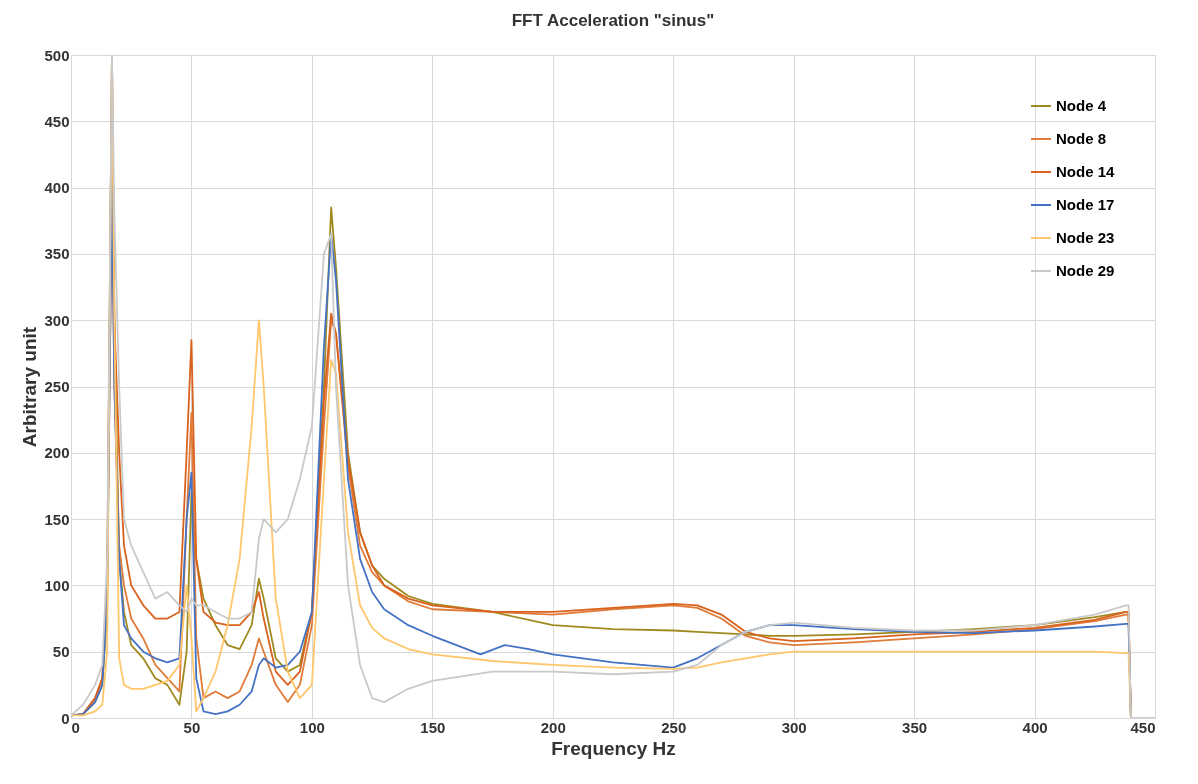 This screenshot has height=784, width=1198. I want to click on x-tick-label: 100, so click(312, 727).